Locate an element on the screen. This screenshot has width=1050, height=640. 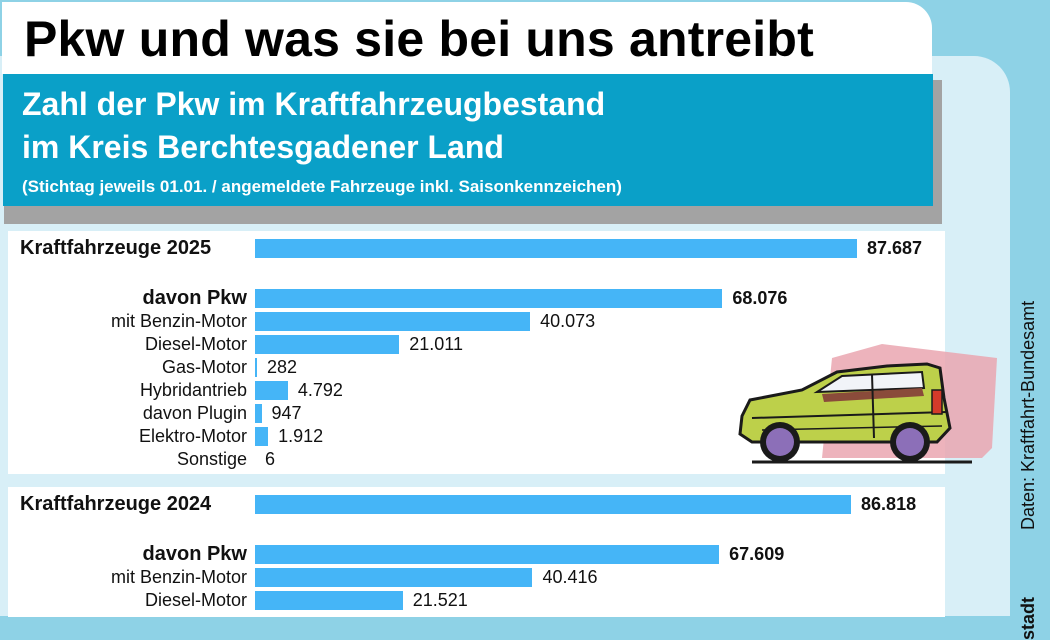
car-window is located at coordinates (869, 382).